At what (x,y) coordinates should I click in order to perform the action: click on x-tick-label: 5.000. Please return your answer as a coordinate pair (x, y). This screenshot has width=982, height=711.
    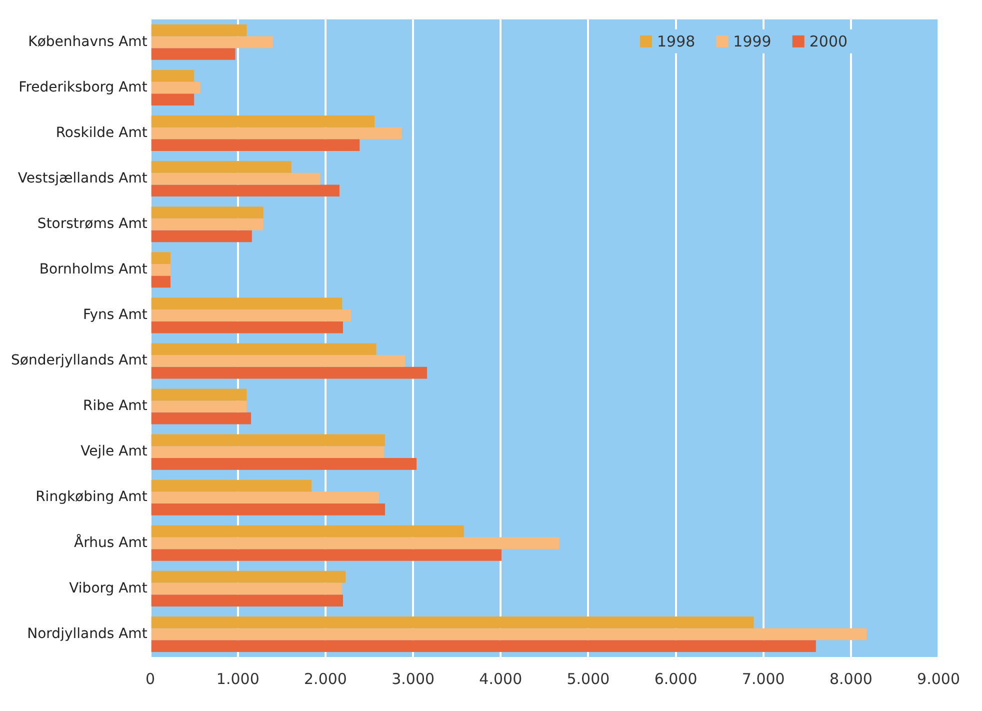
    Looking at the image, I should click on (588, 679).